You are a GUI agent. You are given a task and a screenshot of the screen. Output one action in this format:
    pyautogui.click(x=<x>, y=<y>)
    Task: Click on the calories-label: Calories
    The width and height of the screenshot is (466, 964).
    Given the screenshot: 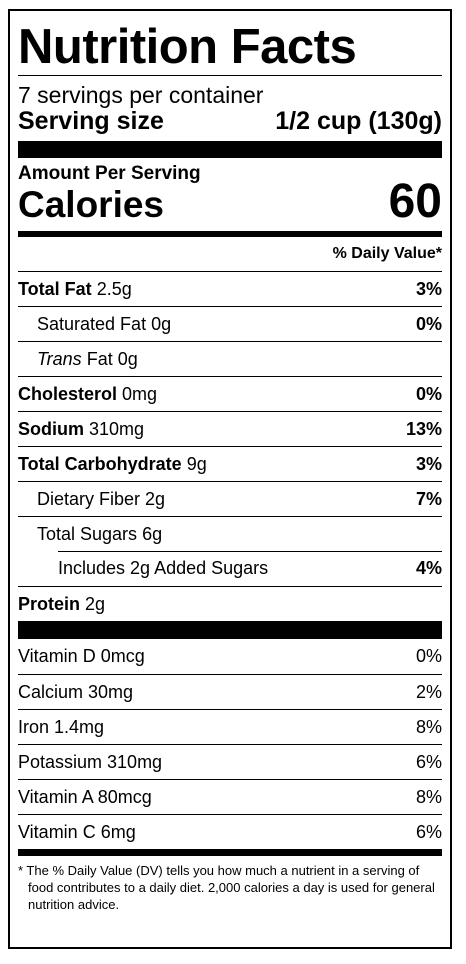 What is the action you would take?
    pyautogui.click(x=91, y=204)
    